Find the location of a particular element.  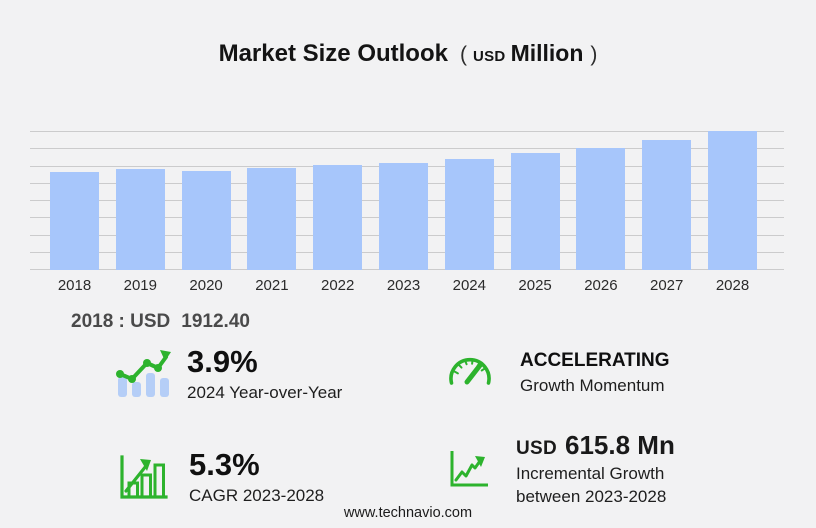

bar-2025 is located at coordinates (535, 211).